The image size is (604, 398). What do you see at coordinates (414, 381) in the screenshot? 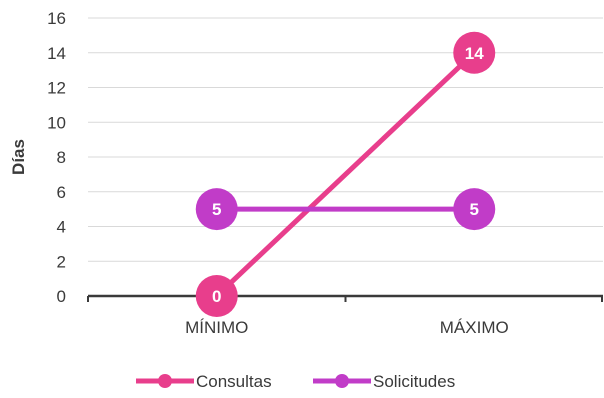
I see `legend-label: Solicitudes` at bounding box center [414, 381].